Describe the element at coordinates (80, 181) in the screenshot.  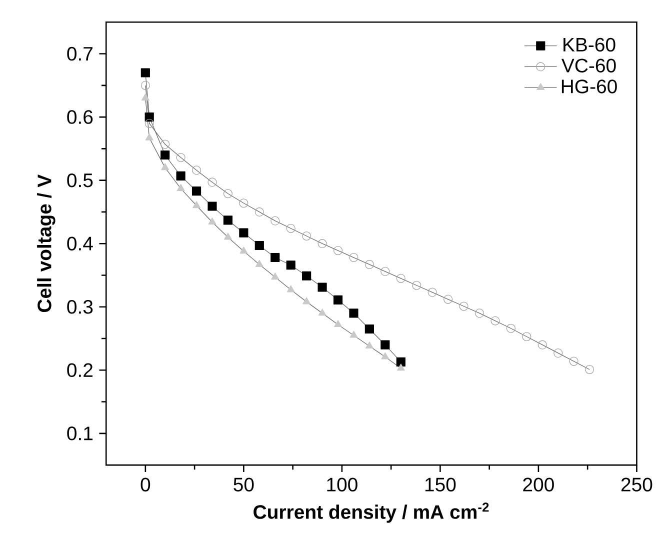
I see `y-tick-label: 0.5` at that location.